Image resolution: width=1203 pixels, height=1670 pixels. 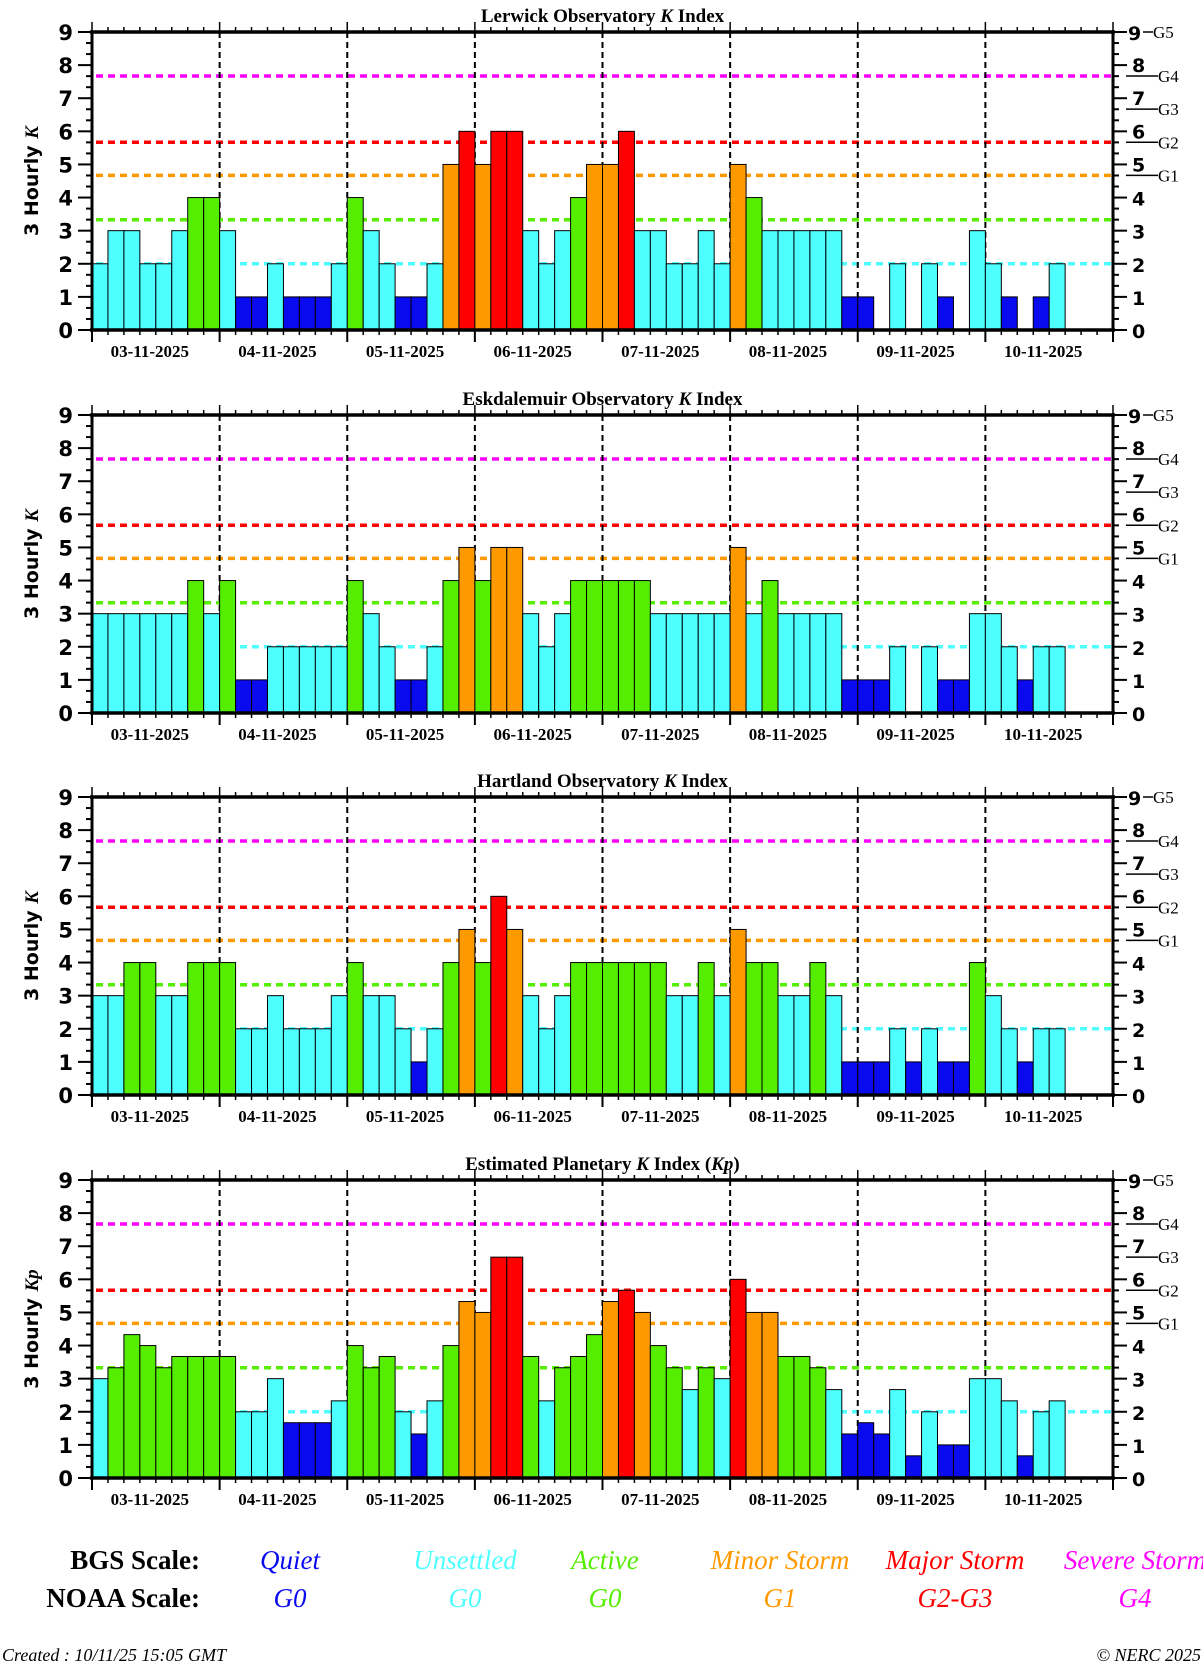 What do you see at coordinates (1138, 998) in the screenshot?
I see `right-axis-label: 3` at bounding box center [1138, 998].